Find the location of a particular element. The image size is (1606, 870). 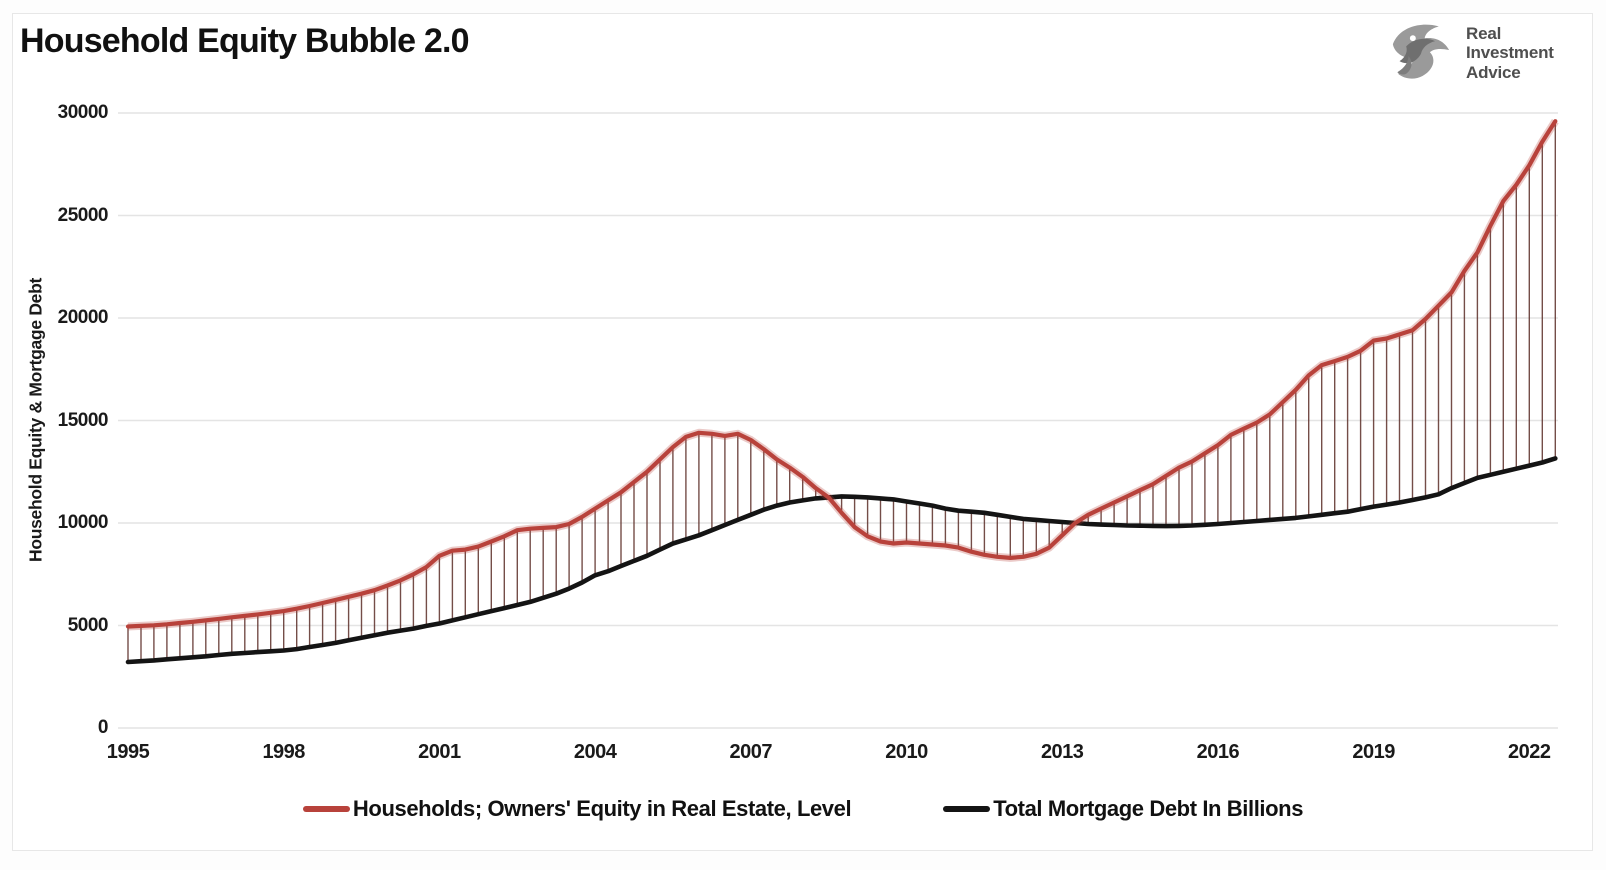

x-tick-label: 2022 is located at coordinates (1529, 752).